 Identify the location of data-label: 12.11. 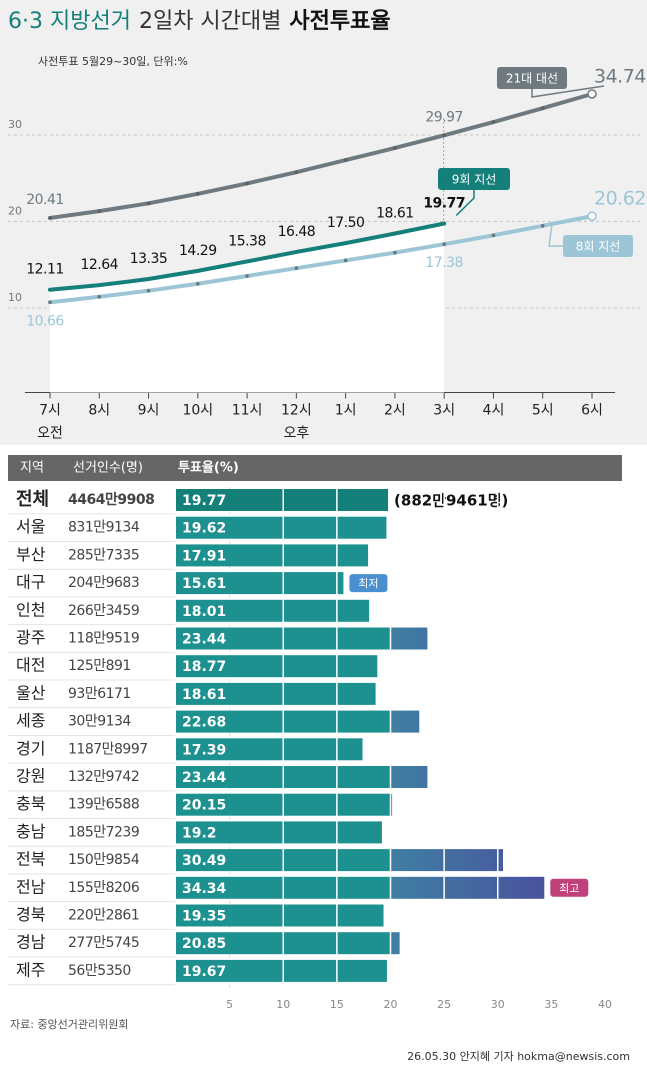
(45, 270).